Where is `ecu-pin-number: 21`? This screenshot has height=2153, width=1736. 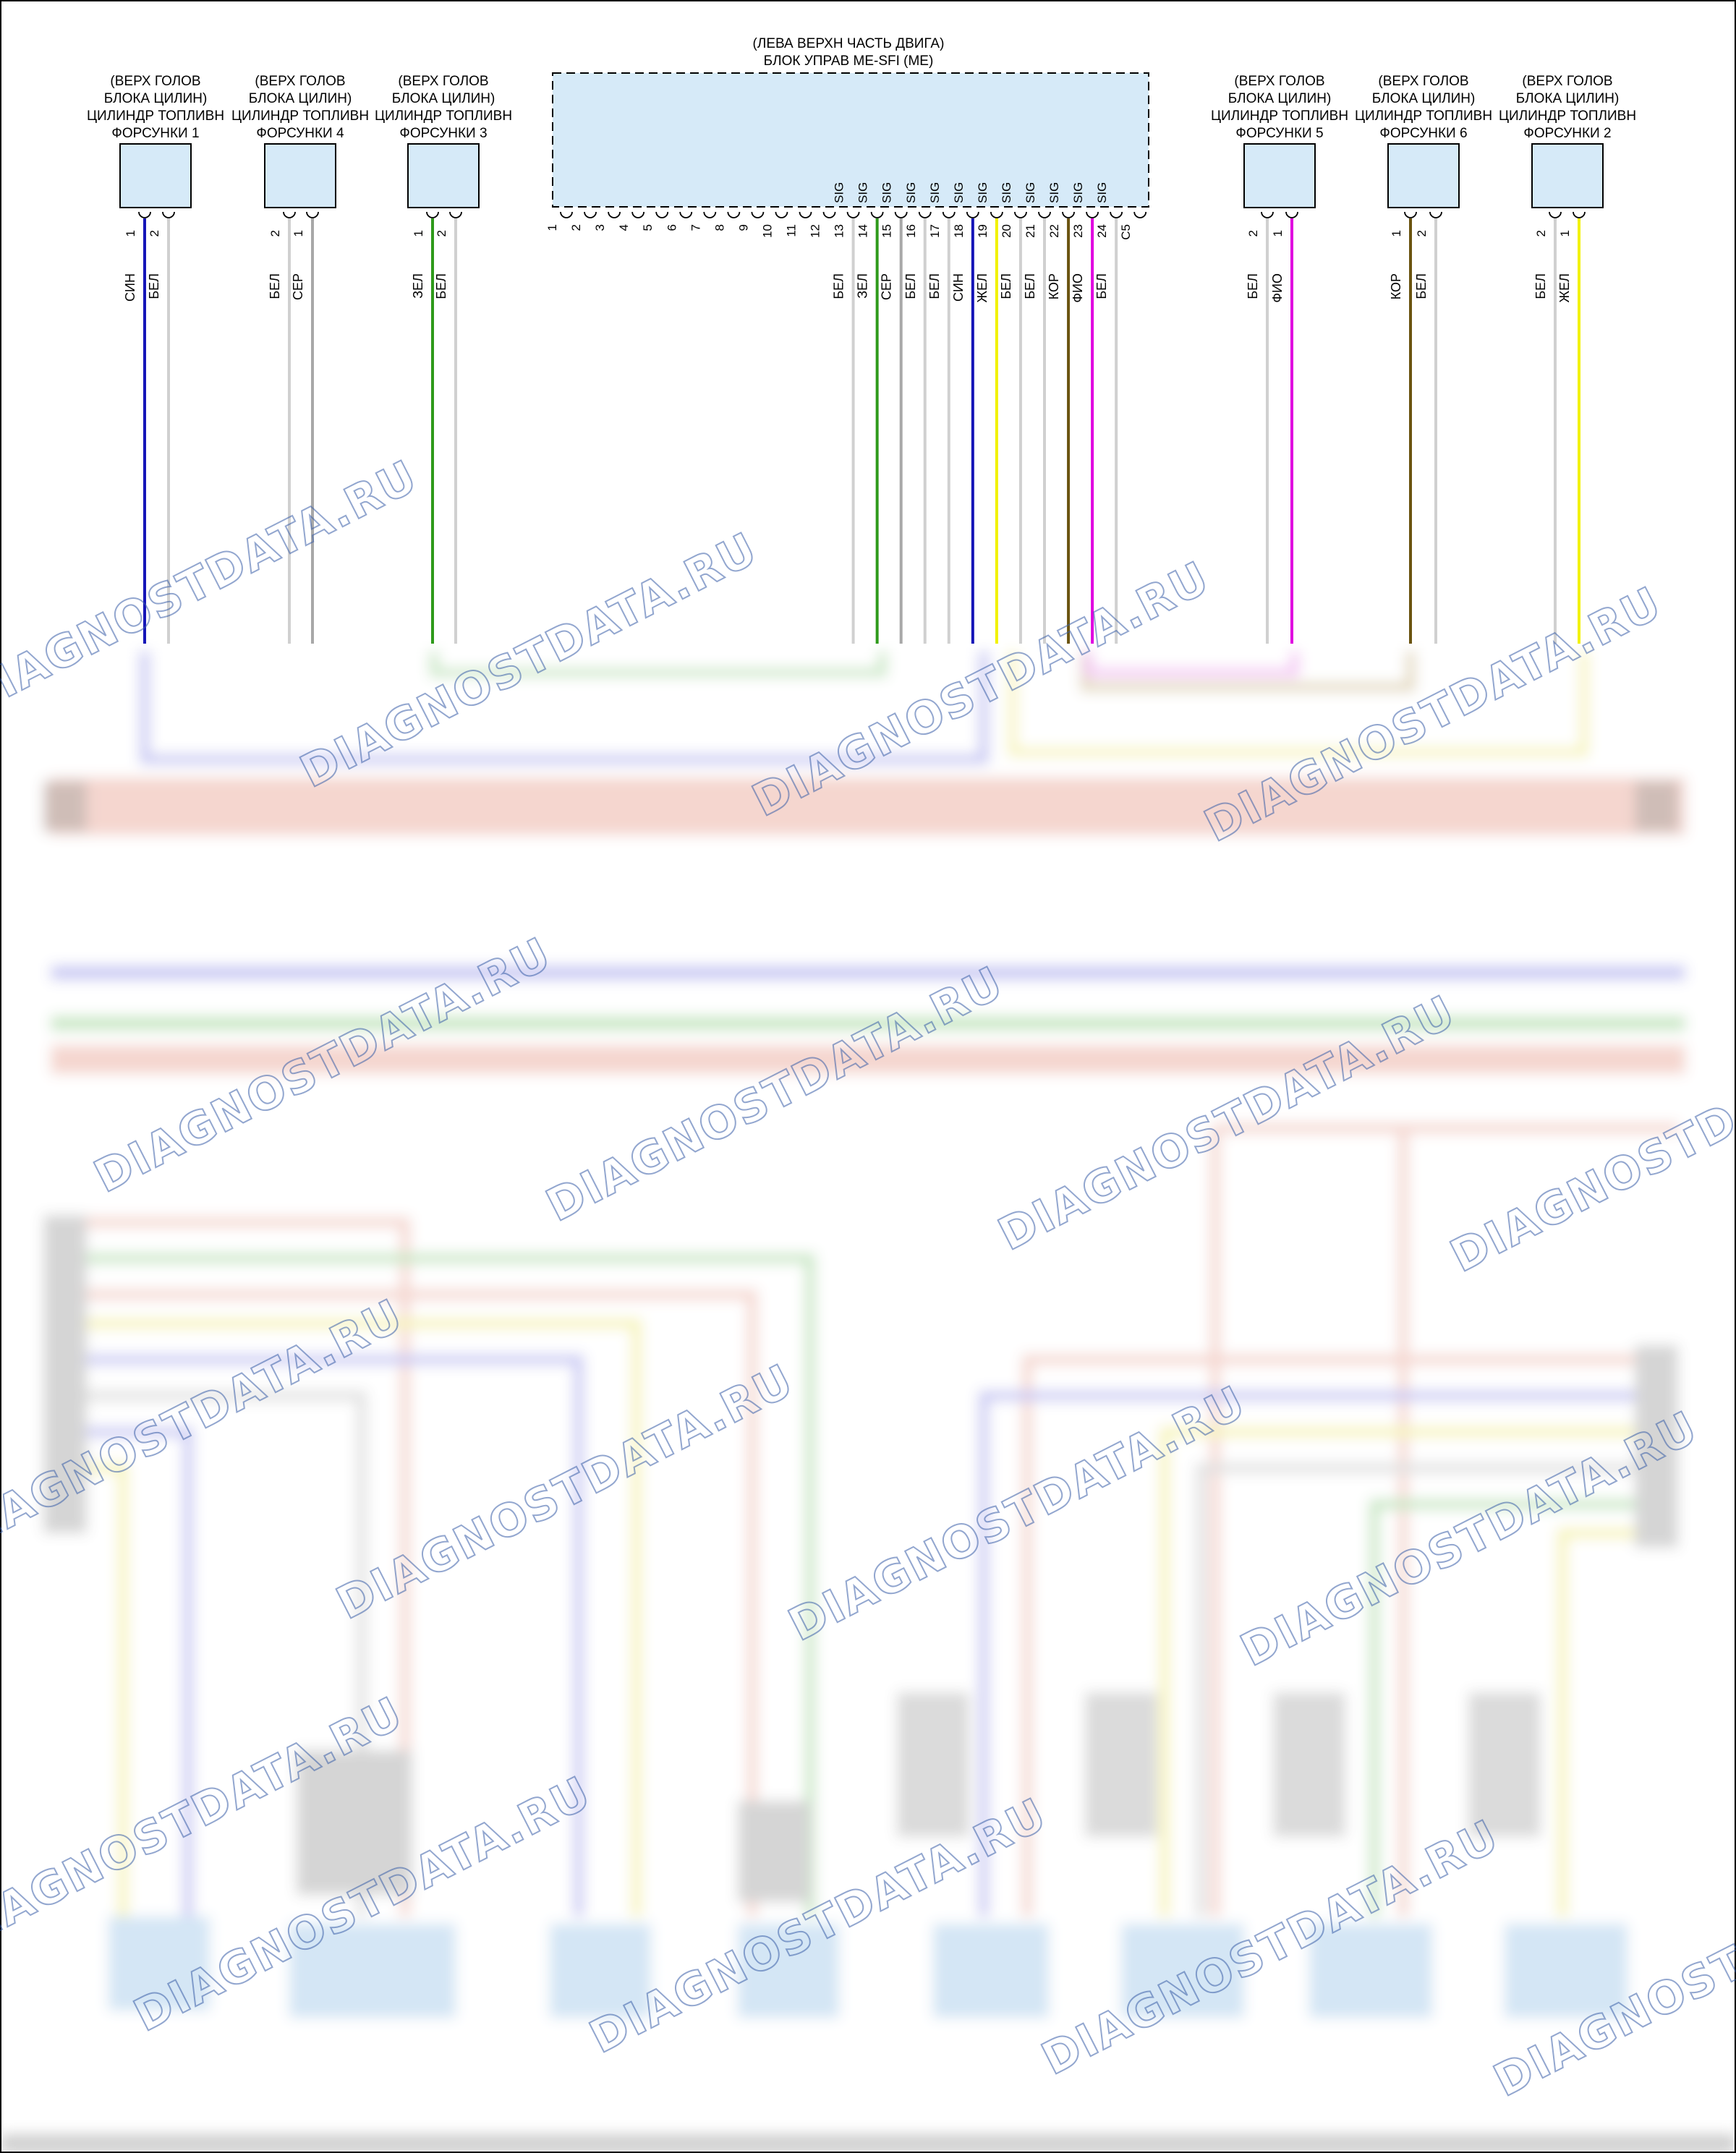 ecu-pin-number: 21 is located at coordinates (1030, 231).